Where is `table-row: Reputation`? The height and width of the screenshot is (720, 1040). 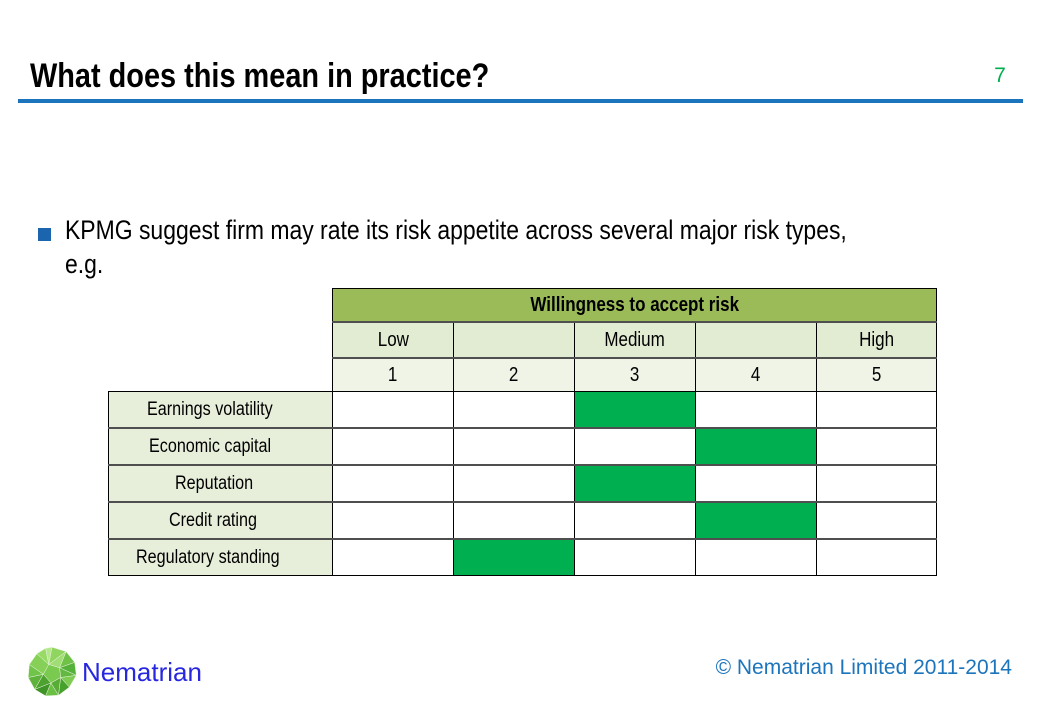 table-row: Reputation is located at coordinates (522, 483).